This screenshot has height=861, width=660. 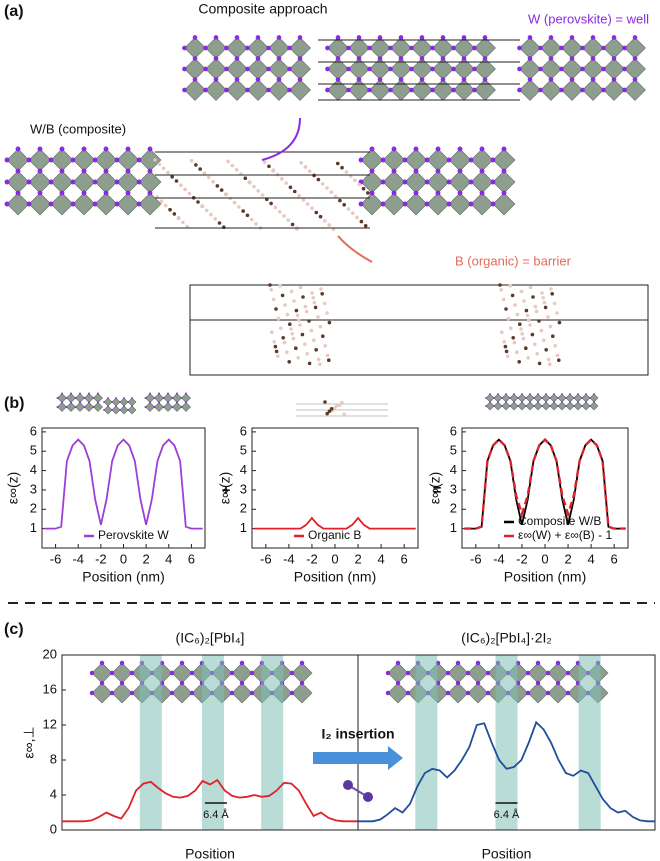 What do you see at coordinates (78, 558) in the screenshot?
I see `x-tick-label: -4` at bounding box center [78, 558].